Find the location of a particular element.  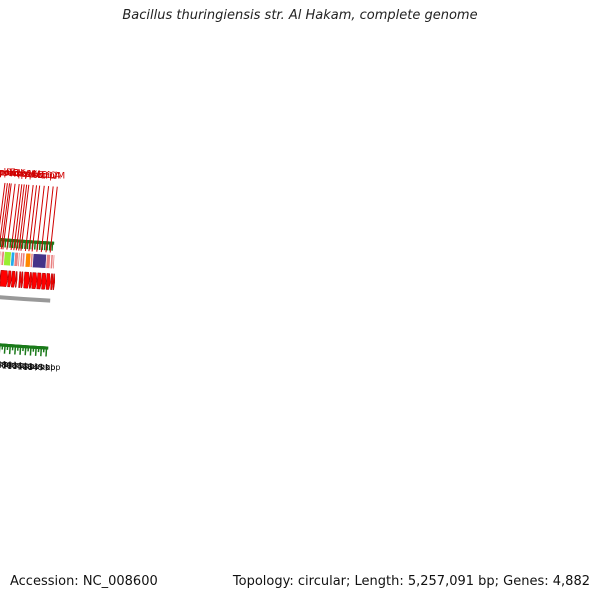

gene-label: infA is located at coordinates (23, 174).